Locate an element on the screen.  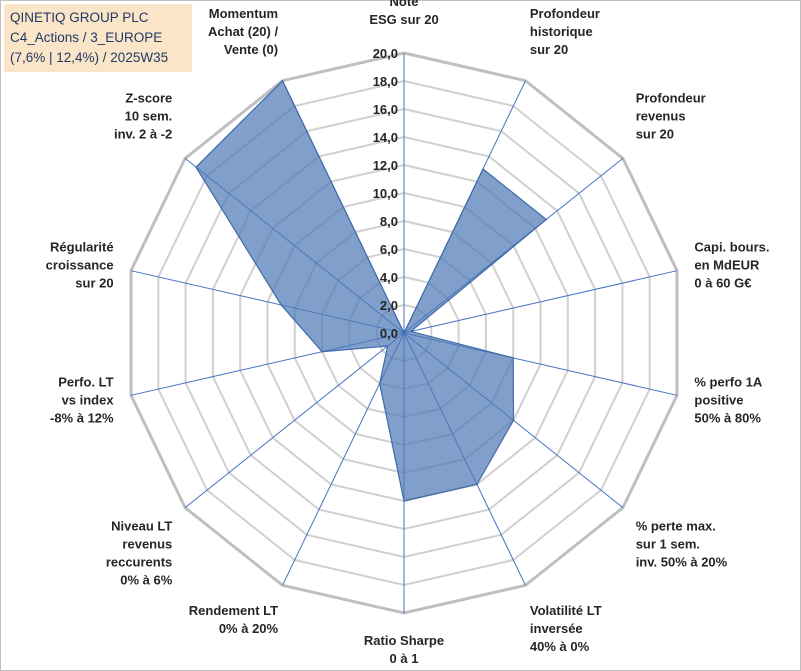
tick-label: 18,0 is located at coordinates (385, 81).